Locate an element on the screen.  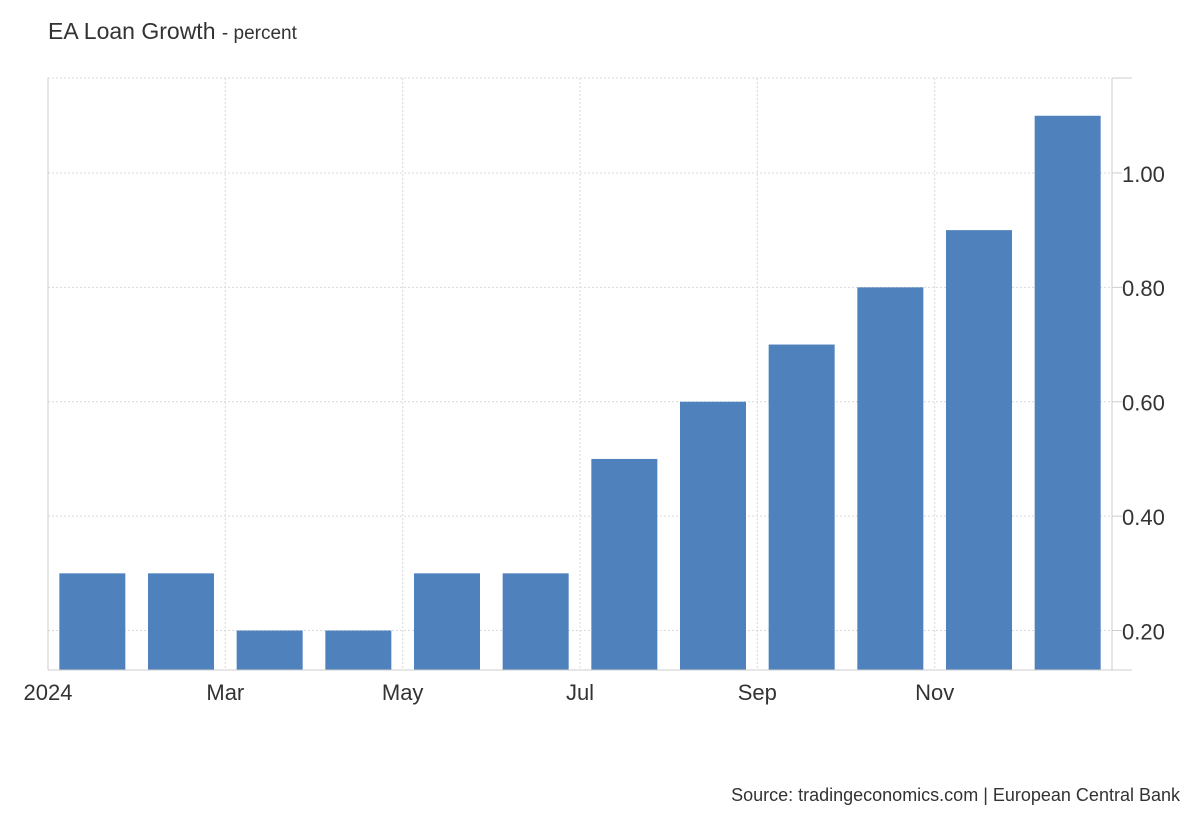
chart-title-text: EA Loan Growth is located at coordinates (132, 31).